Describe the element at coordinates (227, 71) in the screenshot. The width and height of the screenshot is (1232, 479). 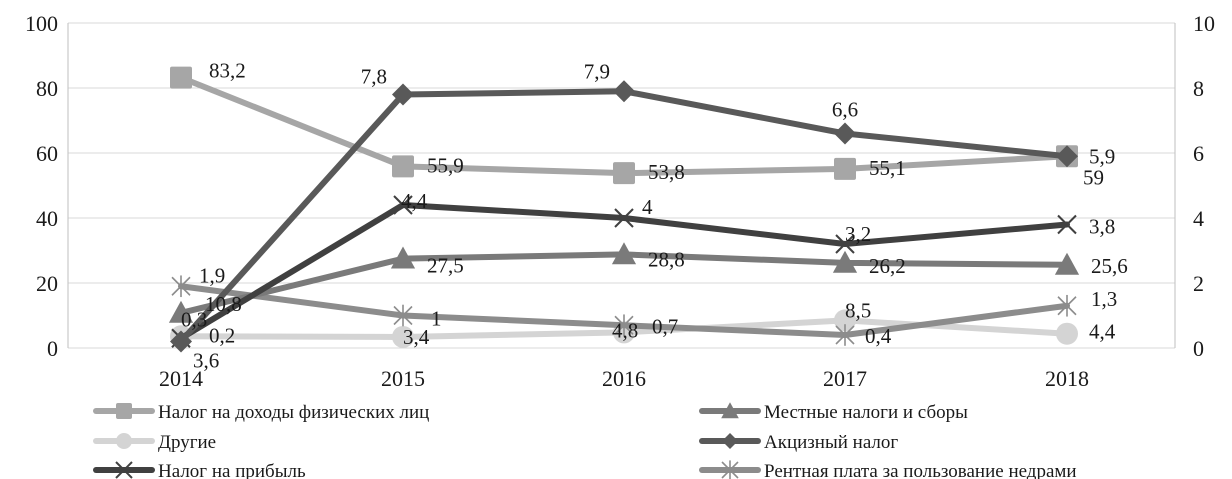
I see `data-label: 83,2` at that location.